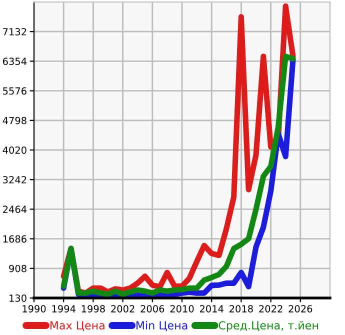  Describe the element at coordinates (152, 308) in the screenshot. I see `x-tick-label: 2006` at that location.